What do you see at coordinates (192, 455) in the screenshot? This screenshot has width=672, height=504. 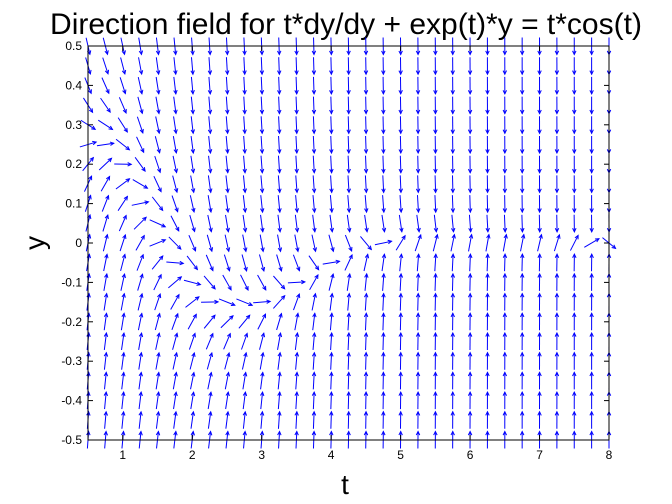 I see `x-tick-label: 2` at bounding box center [192, 455].